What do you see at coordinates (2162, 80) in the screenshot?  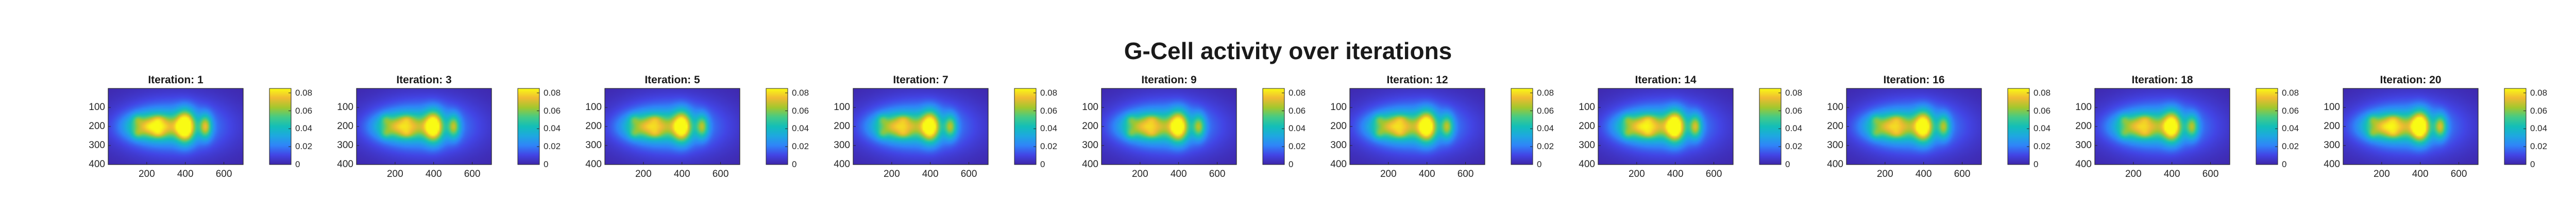 I see `panel-title: Iteration: 18` at bounding box center [2162, 80].